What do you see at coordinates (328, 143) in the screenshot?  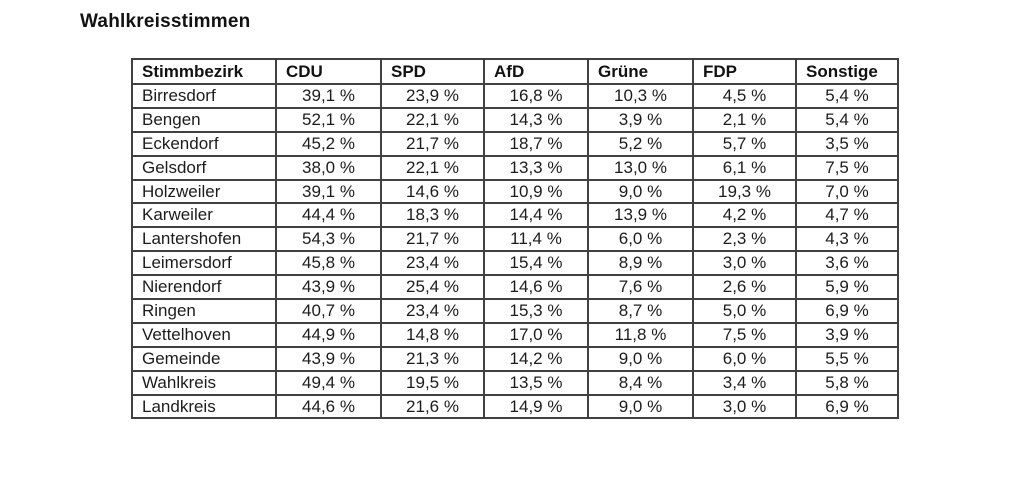 I see `value-cell: 45,2 %` at bounding box center [328, 143].